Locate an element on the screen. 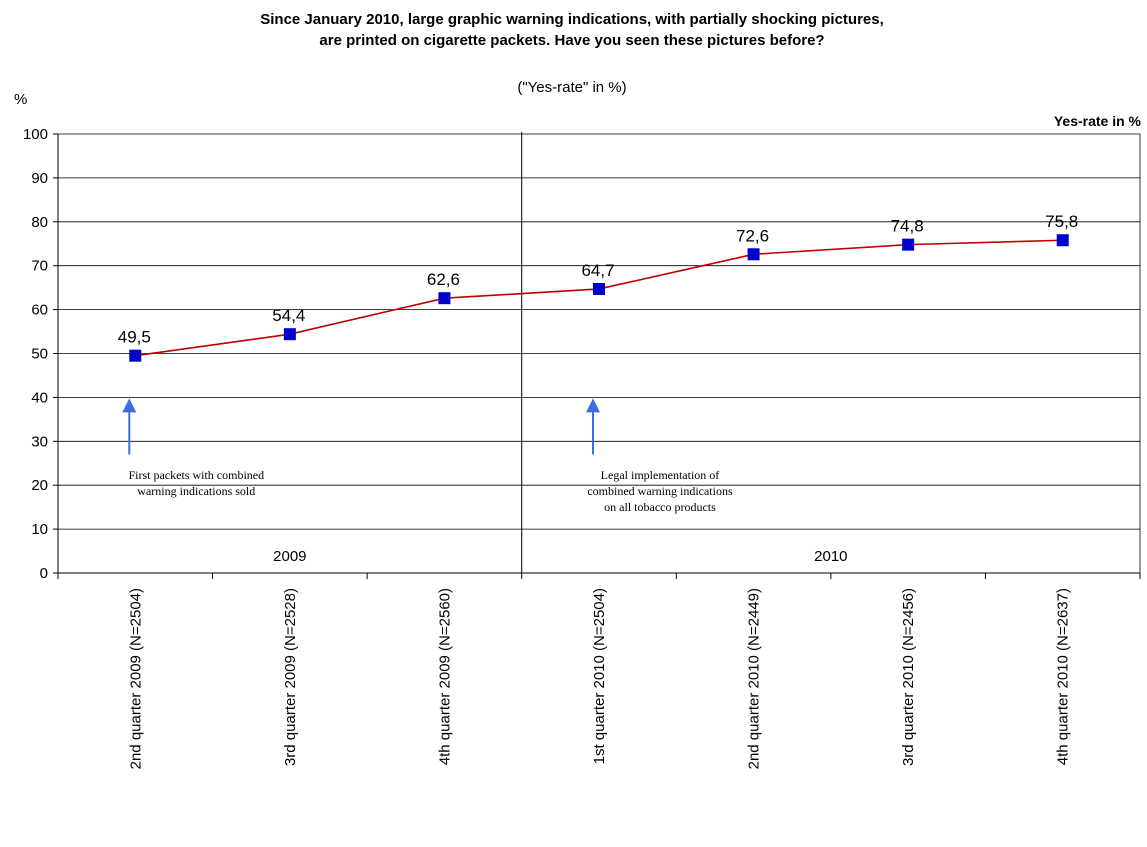  y-tick-label: 20 is located at coordinates (39, 485).